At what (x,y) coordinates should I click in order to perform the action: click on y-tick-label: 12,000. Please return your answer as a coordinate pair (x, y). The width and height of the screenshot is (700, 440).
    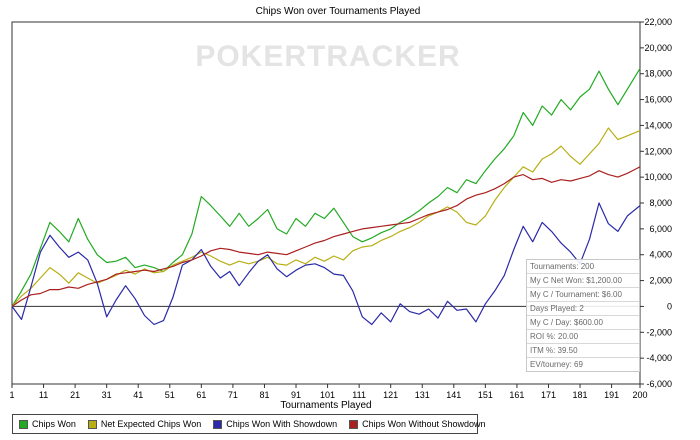
    Looking at the image, I should click on (658, 151).